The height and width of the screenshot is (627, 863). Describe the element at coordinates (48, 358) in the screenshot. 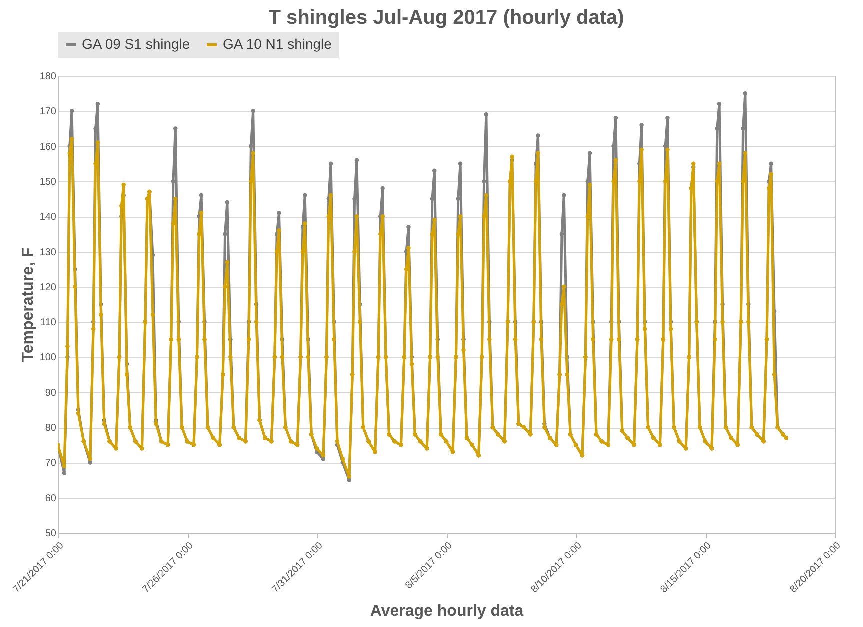

I see `y-tick-label: 100` at that location.